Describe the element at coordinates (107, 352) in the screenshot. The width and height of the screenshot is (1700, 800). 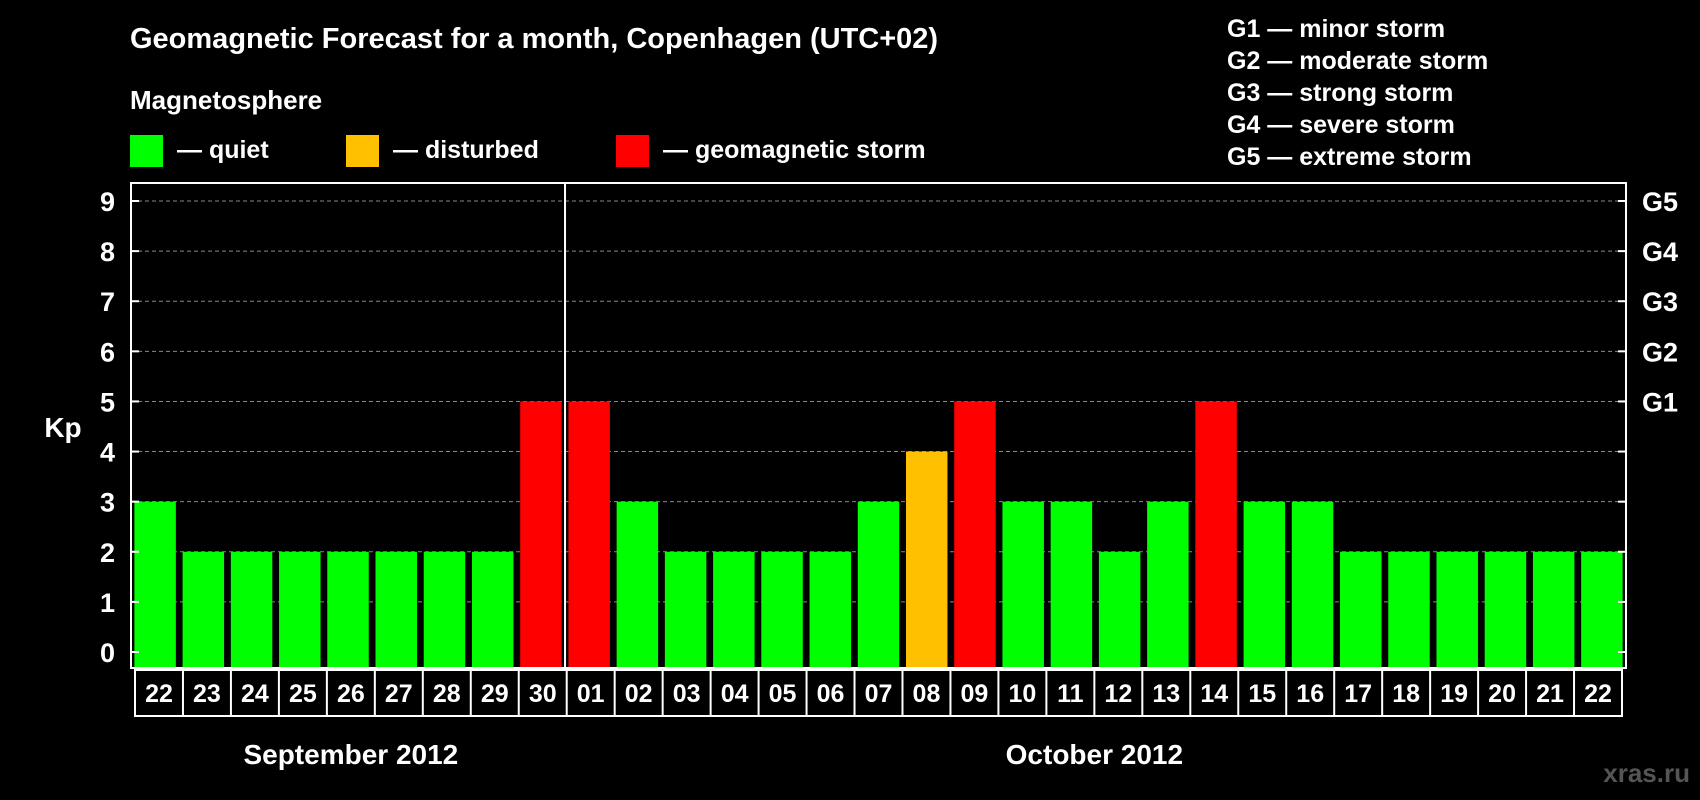
I see `y-tick-label: 6` at that location.